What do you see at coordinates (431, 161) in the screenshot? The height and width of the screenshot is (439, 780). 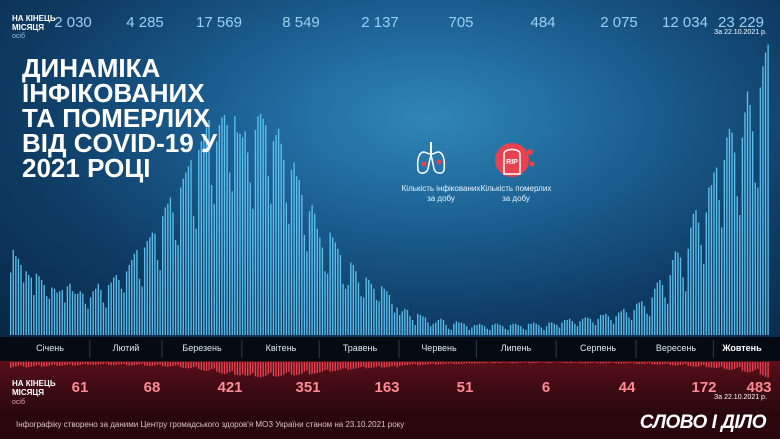 I see `legend-infected-icon` at bounding box center [431, 161].